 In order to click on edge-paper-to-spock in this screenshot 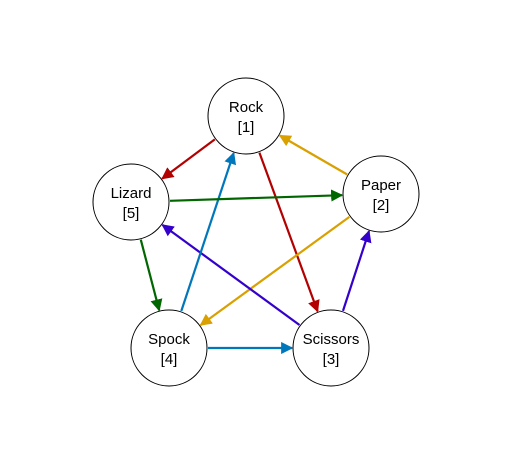, I will do `click(275, 271)`.